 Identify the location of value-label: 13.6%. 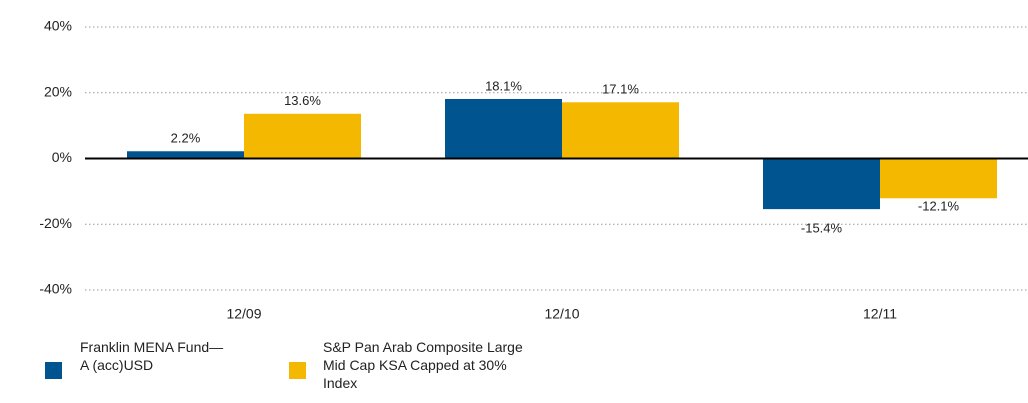
(302, 100).